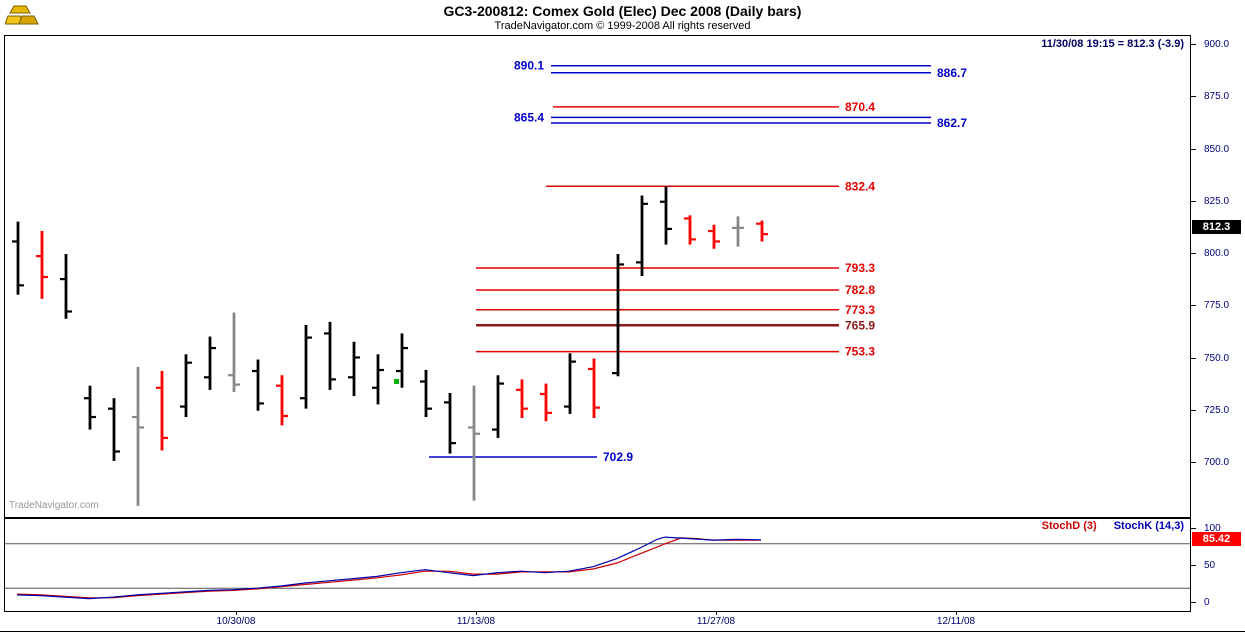 The width and height of the screenshot is (1245, 632). I want to click on gold-bars-logo-icon, so click(22, 15).